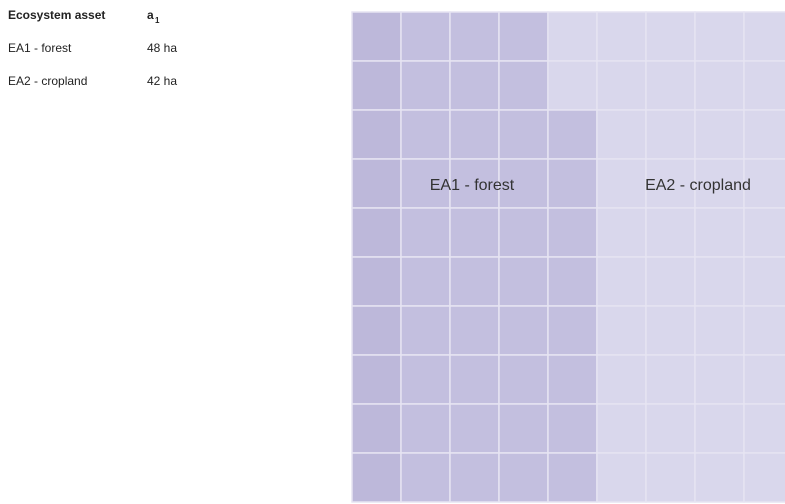 The width and height of the screenshot is (785, 504). I want to click on grid-label: EA1 - forest, so click(472, 185).